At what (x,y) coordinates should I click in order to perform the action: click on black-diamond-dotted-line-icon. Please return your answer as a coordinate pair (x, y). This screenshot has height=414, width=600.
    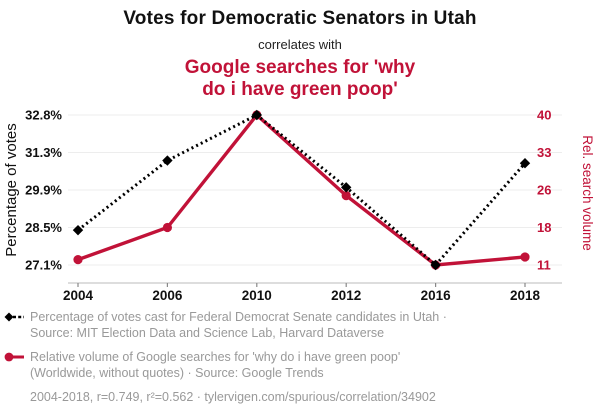
    Looking at the image, I should click on (14, 317).